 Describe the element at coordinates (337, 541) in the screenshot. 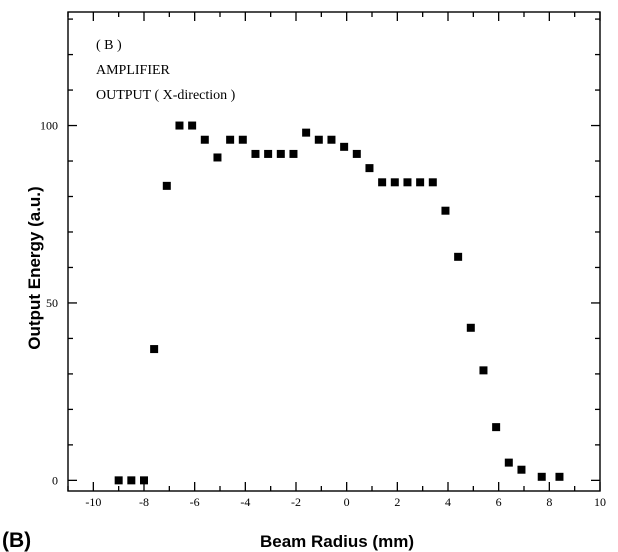

I see `x-axis-title: Beam Radius (mm)` at that location.